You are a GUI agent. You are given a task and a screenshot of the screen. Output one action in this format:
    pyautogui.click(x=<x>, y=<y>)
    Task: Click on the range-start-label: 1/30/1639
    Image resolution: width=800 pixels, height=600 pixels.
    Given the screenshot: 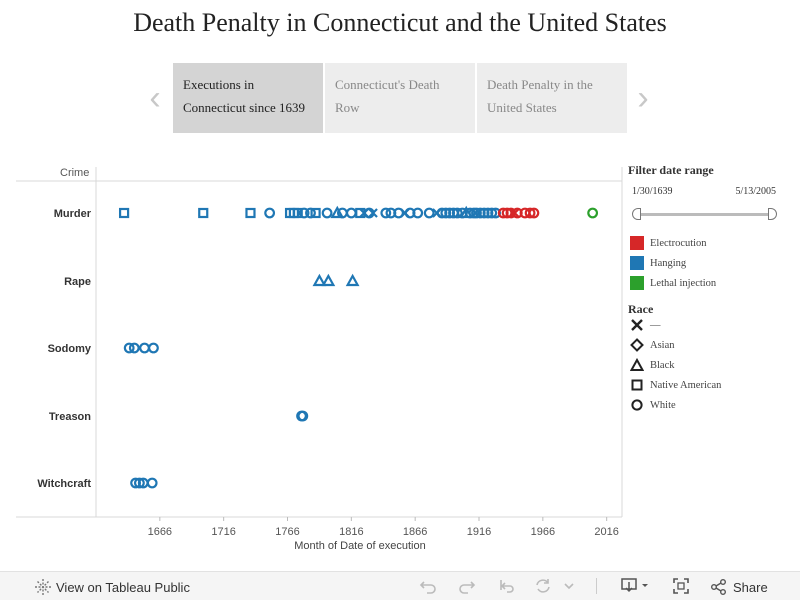 What is the action you would take?
    pyautogui.click(x=652, y=191)
    